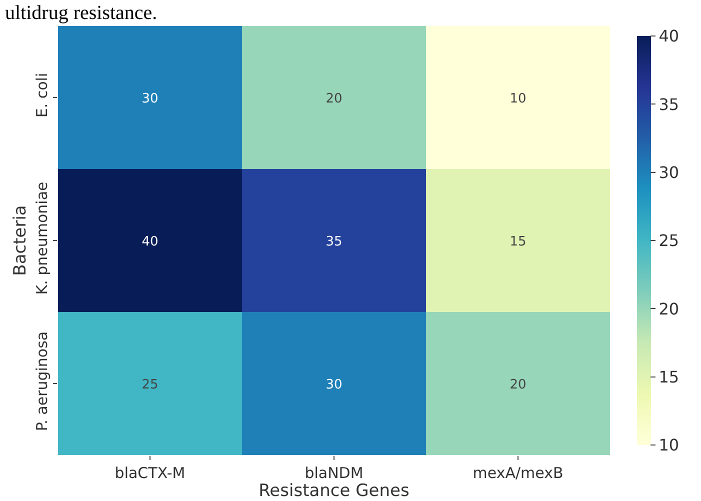 The width and height of the screenshot is (701, 501). Describe the element at coordinates (334, 491) in the screenshot. I see `x-axis-title: Resistance Genes` at that location.